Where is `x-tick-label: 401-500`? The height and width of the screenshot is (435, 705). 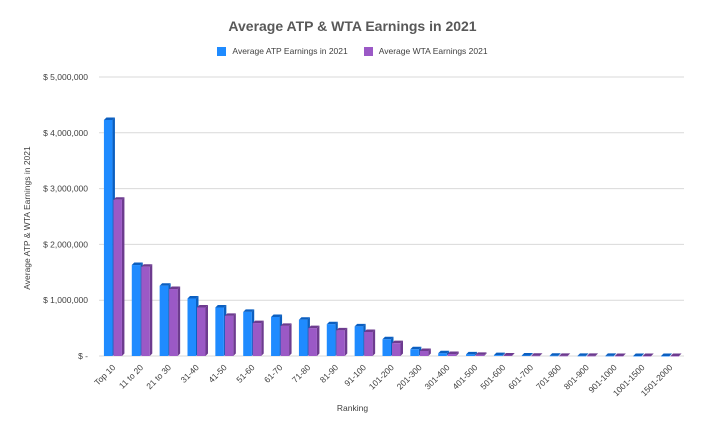
x-tick-label: 401-500 is located at coordinates (464, 376).